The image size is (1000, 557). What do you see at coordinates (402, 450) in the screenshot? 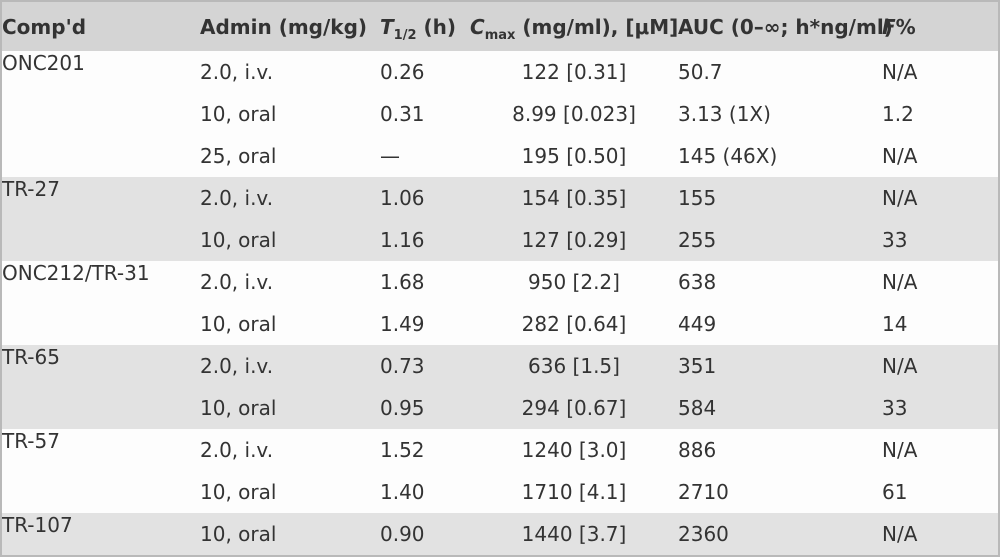
I see `t-half-cell: 1.52` at bounding box center [402, 450].